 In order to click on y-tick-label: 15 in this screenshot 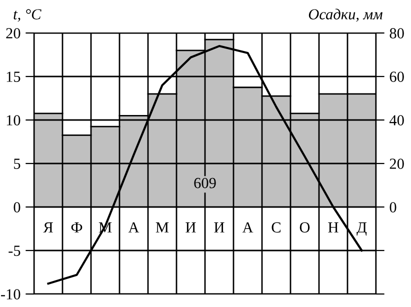, I will do `click(13, 77)`.